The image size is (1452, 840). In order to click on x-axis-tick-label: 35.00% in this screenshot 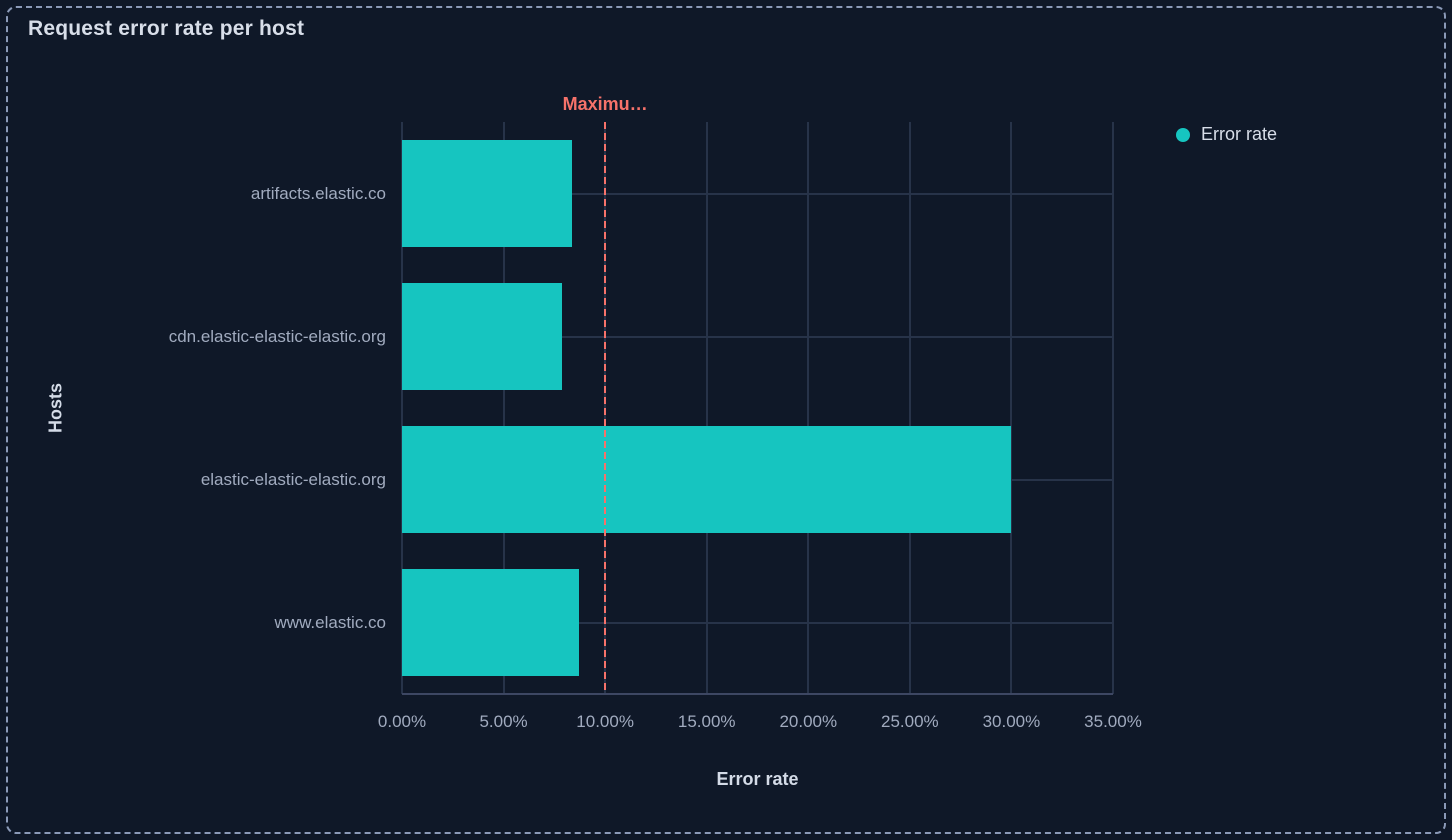, I will do `click(1113, 721)`.